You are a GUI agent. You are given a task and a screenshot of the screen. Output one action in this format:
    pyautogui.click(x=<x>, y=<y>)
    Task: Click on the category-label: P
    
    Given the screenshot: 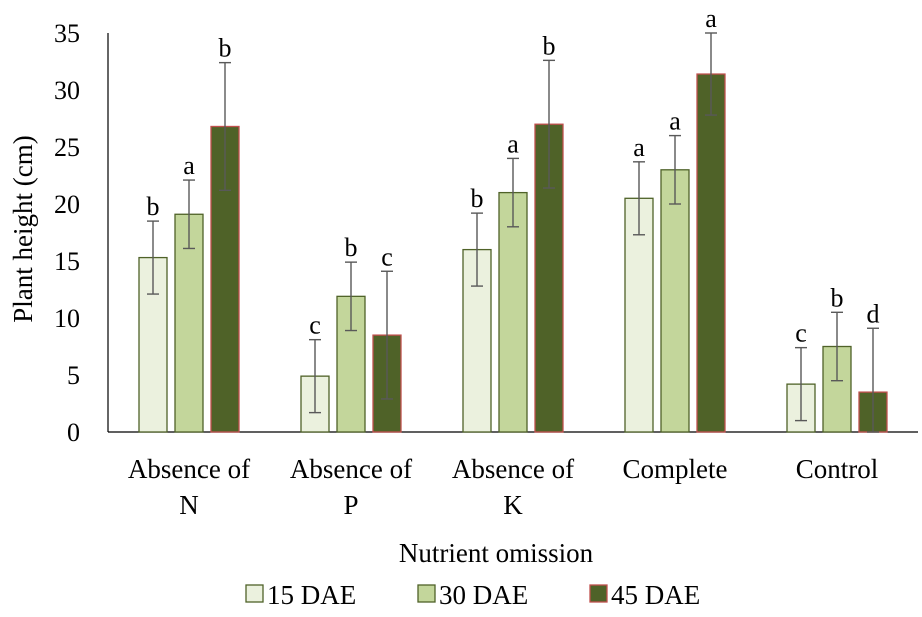 What is the action you would take?
    pyautogui.click(x=350, y=505)
    